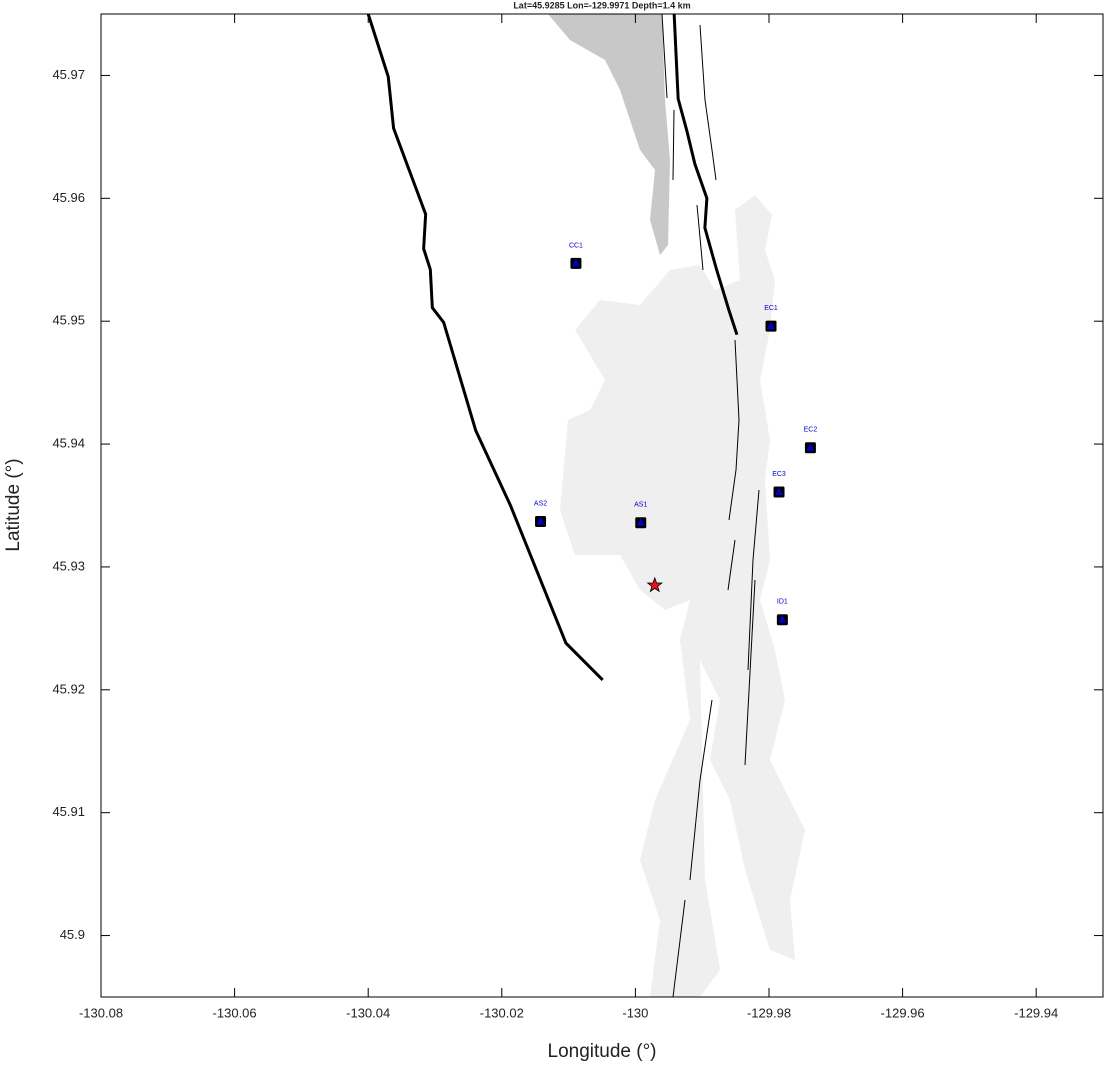 This screenshot has height=1066, width=1105. What do you see at coordinates (576, 245) in the screenshot?
I see `station-label: CC1` at bounding box center [576, 245].